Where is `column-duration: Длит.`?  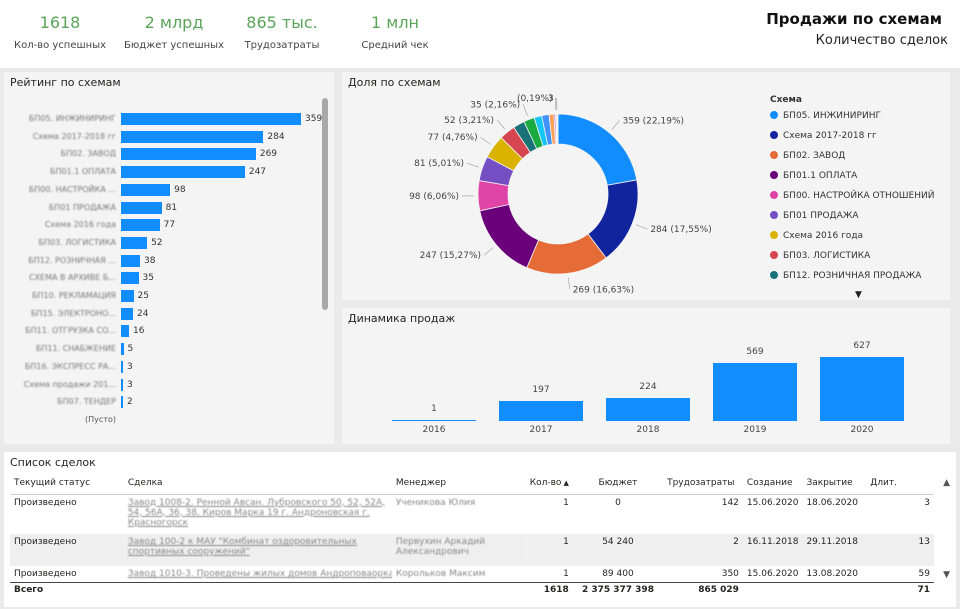
column-duration: Длит. is located at coordinates (900, 483).